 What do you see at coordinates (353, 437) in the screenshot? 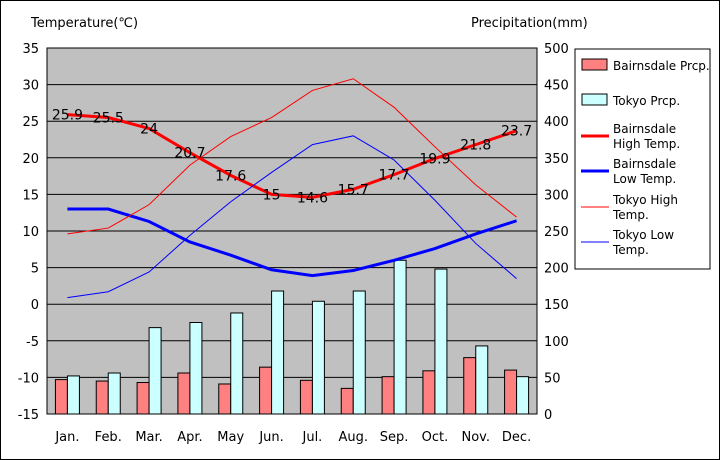
I see `x-tick-label: Aug.` at bounding box center [353, 437].